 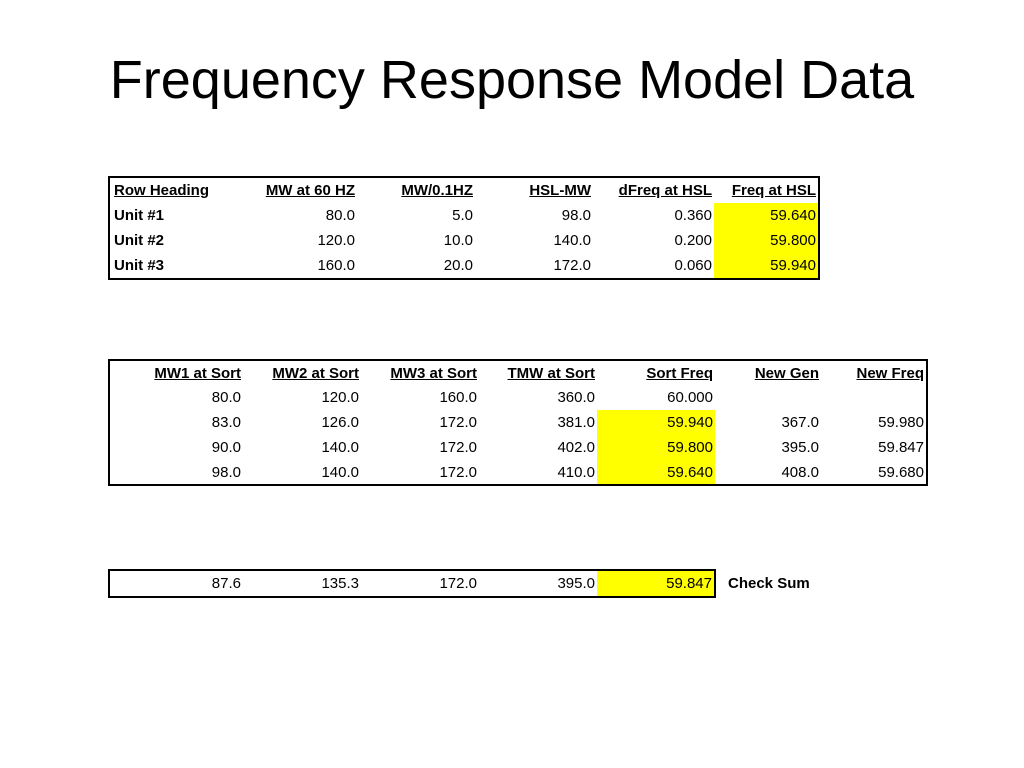 I want to click on column-header: dFreq at HSL, so click(x=665, y=190).